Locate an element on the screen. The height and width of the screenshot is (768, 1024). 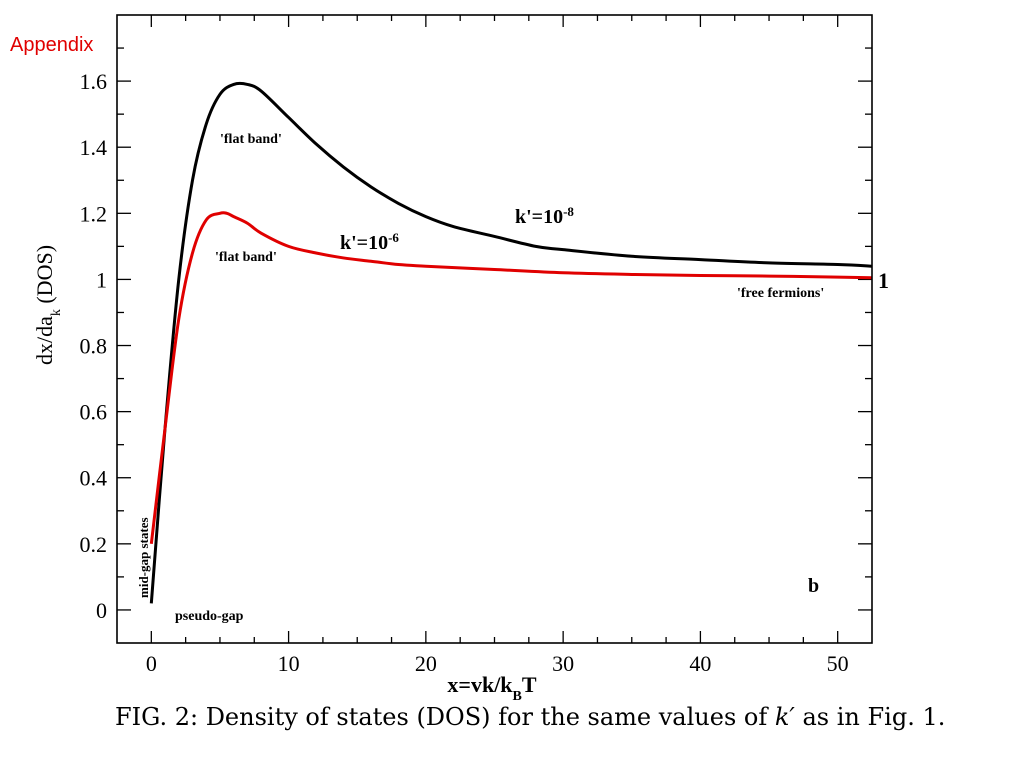
y-tick-label: 0.6 is located at coordinates (94, 412).